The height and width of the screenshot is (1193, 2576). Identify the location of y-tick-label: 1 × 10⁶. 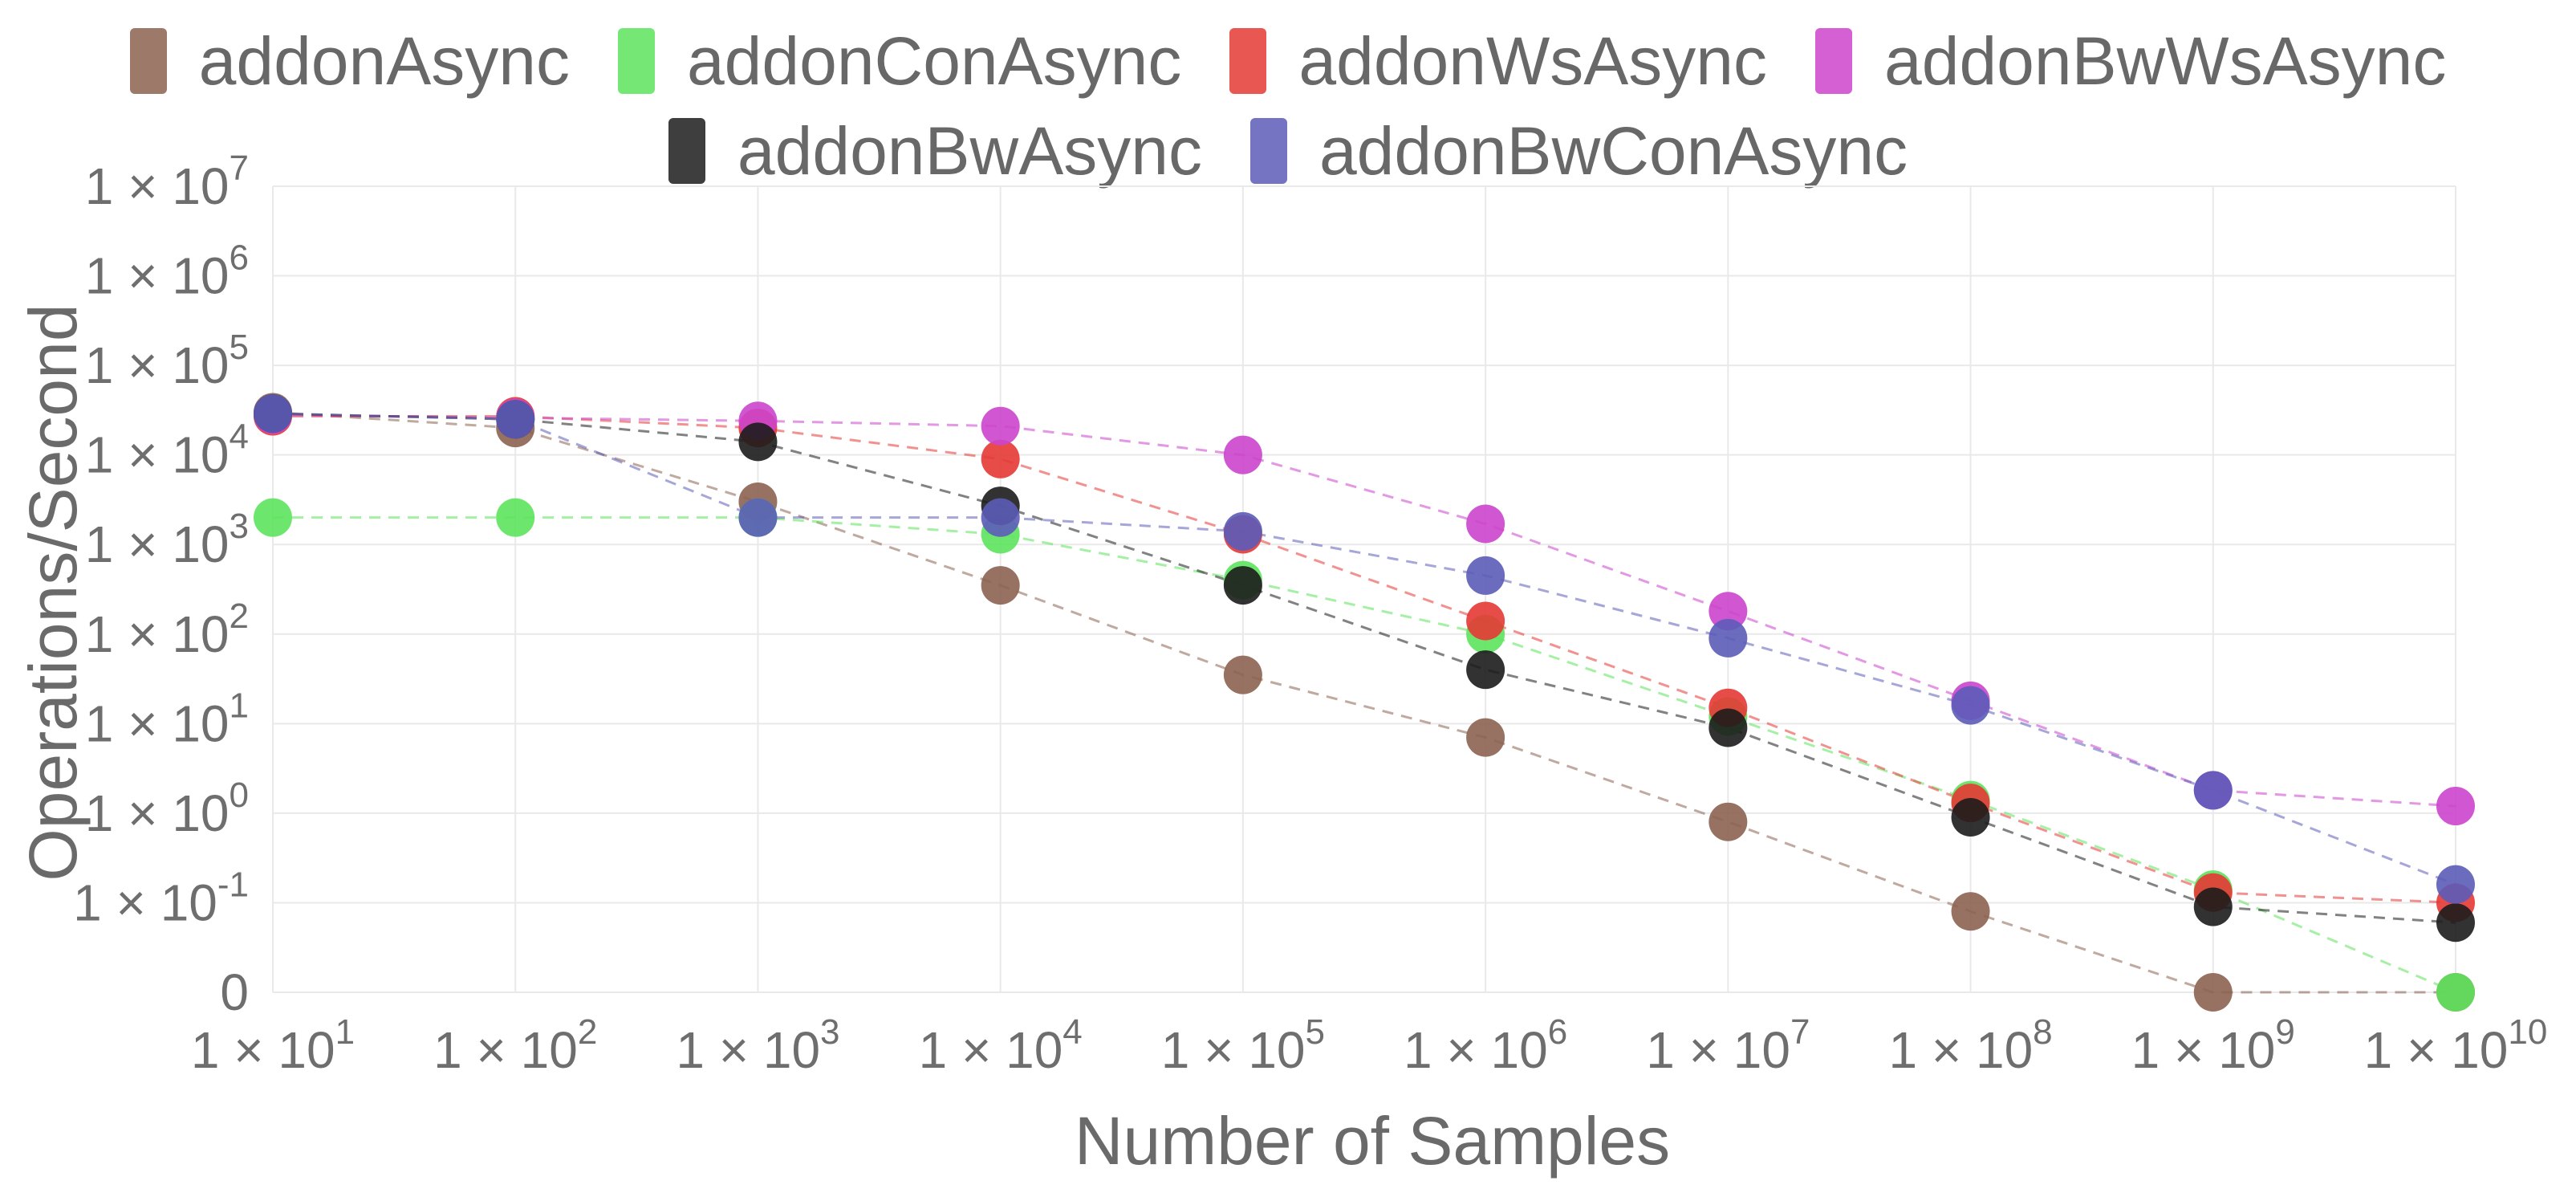
(167, 271).